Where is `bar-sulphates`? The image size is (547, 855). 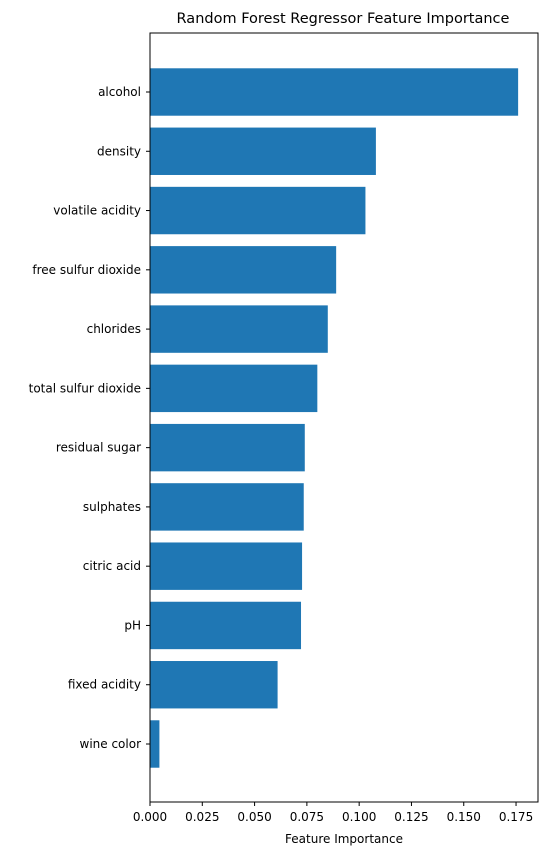 bar-sulphates is located at coordinates (227, 506).